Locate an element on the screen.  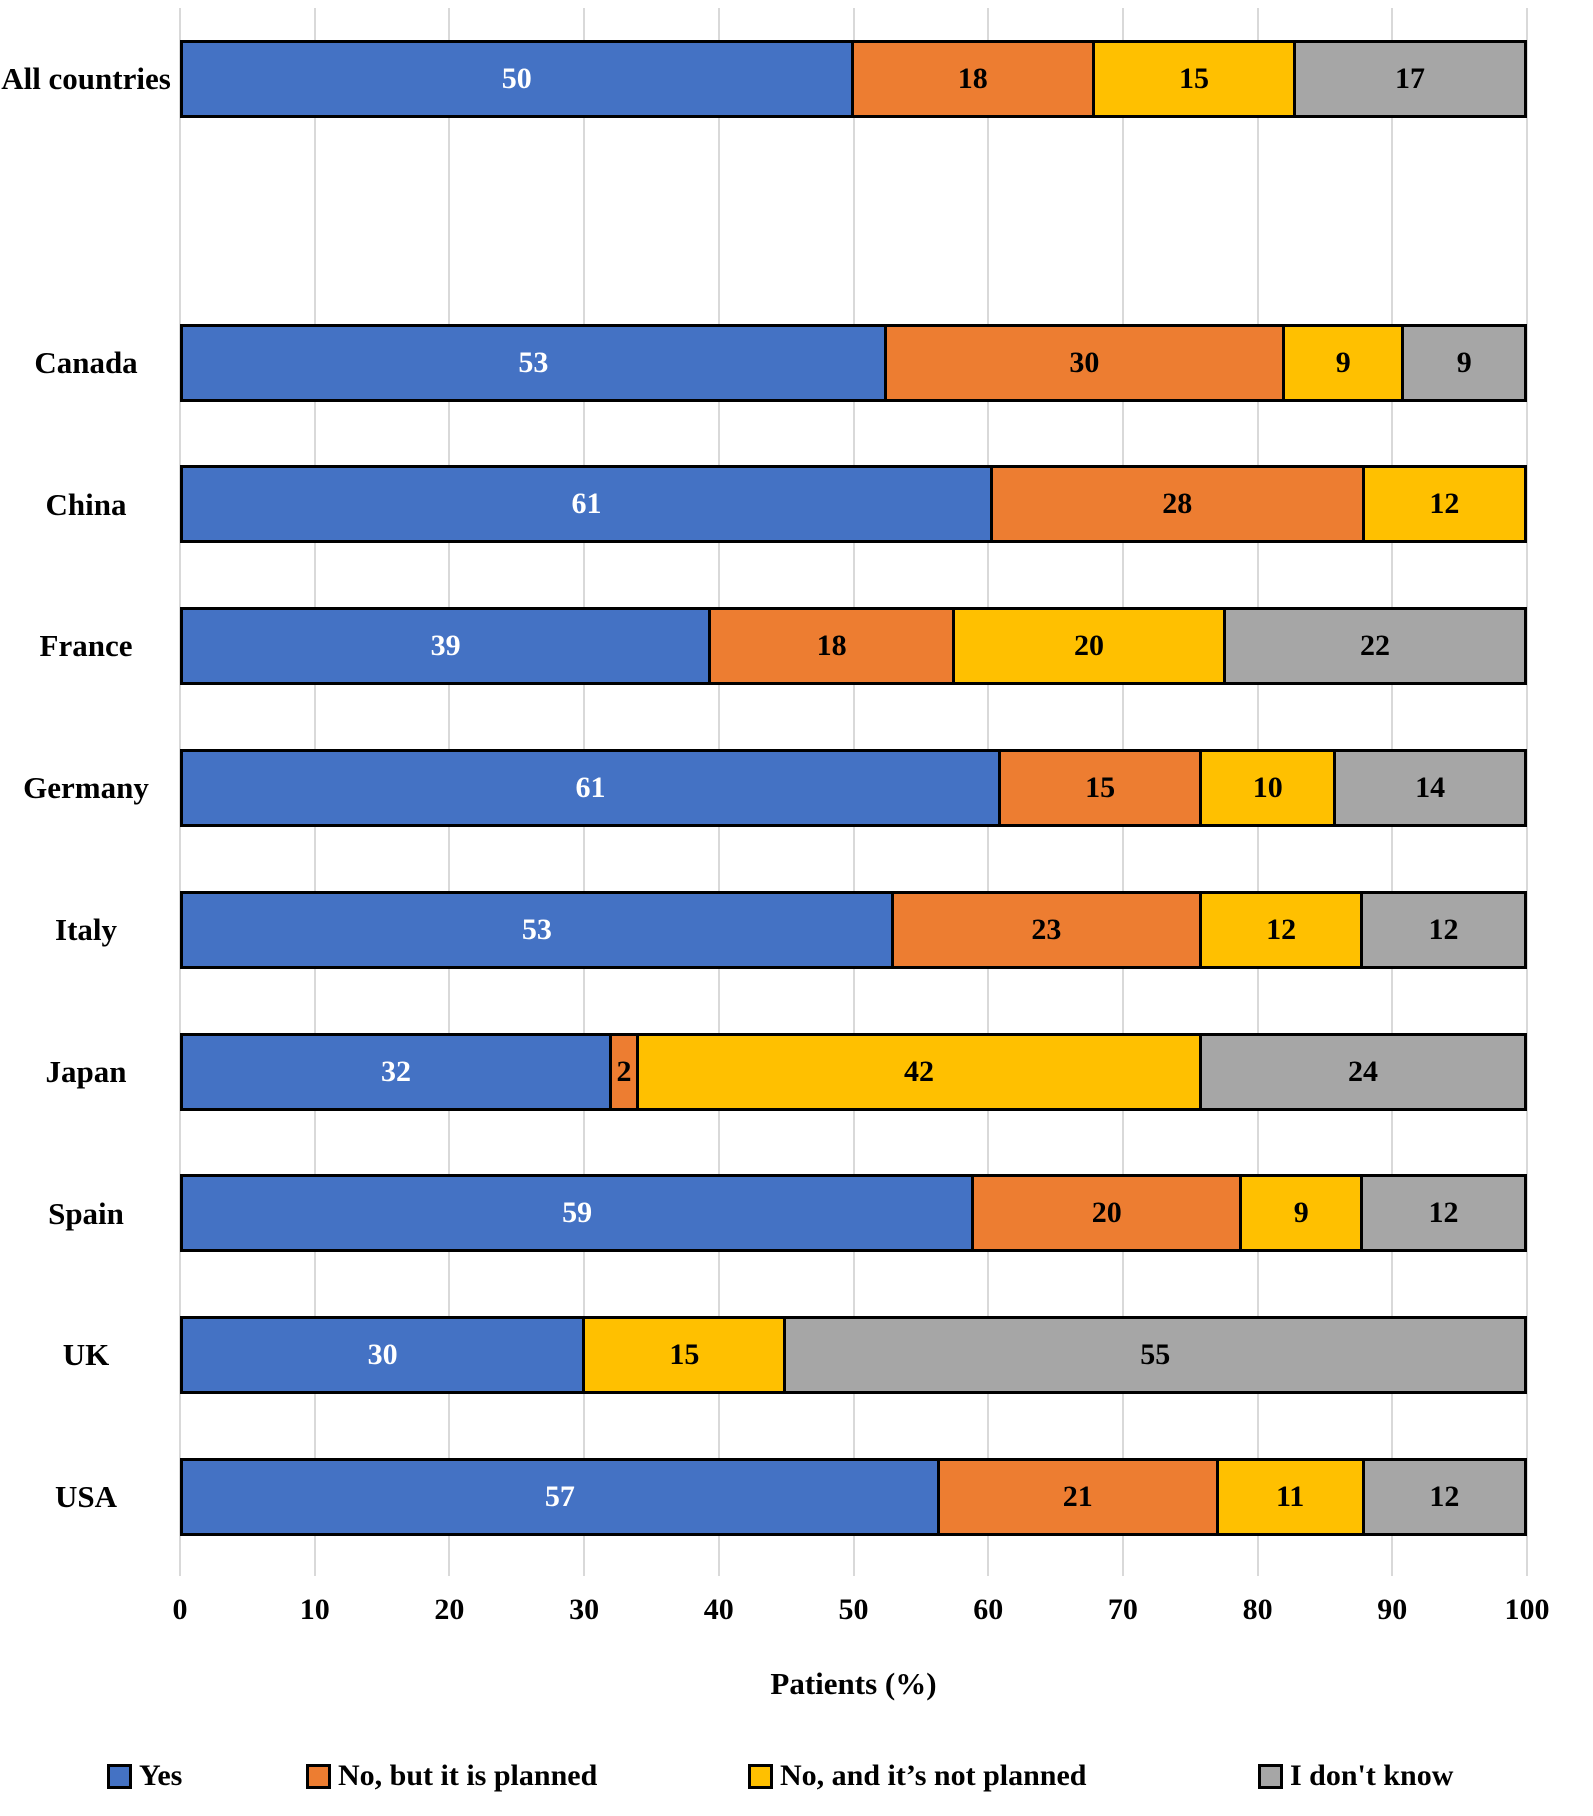
bar-segment-value: 32 is located at coordinates (396, 1071).